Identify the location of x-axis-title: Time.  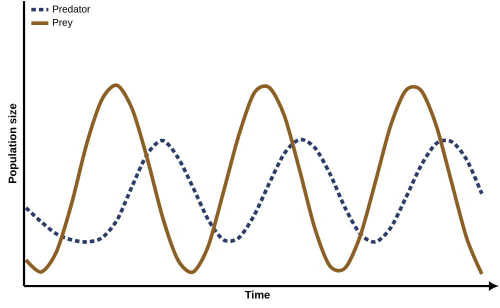
(257, 294).